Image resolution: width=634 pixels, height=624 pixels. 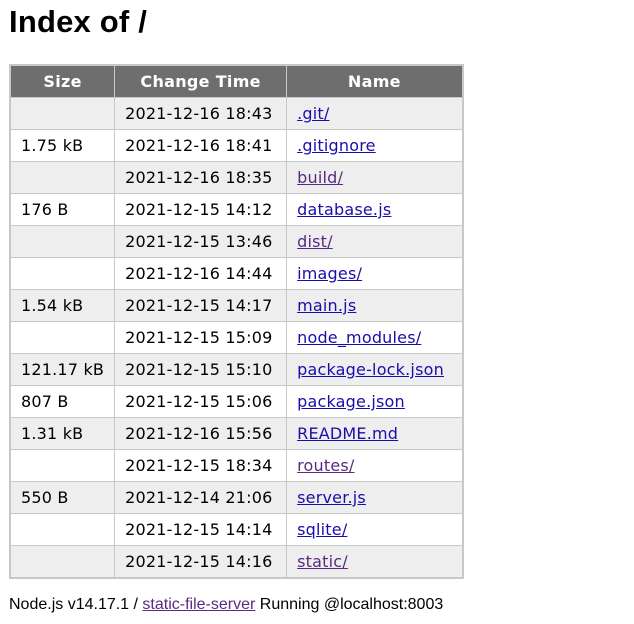 I want to click on file-link: images/, so click(x=330, y=273).